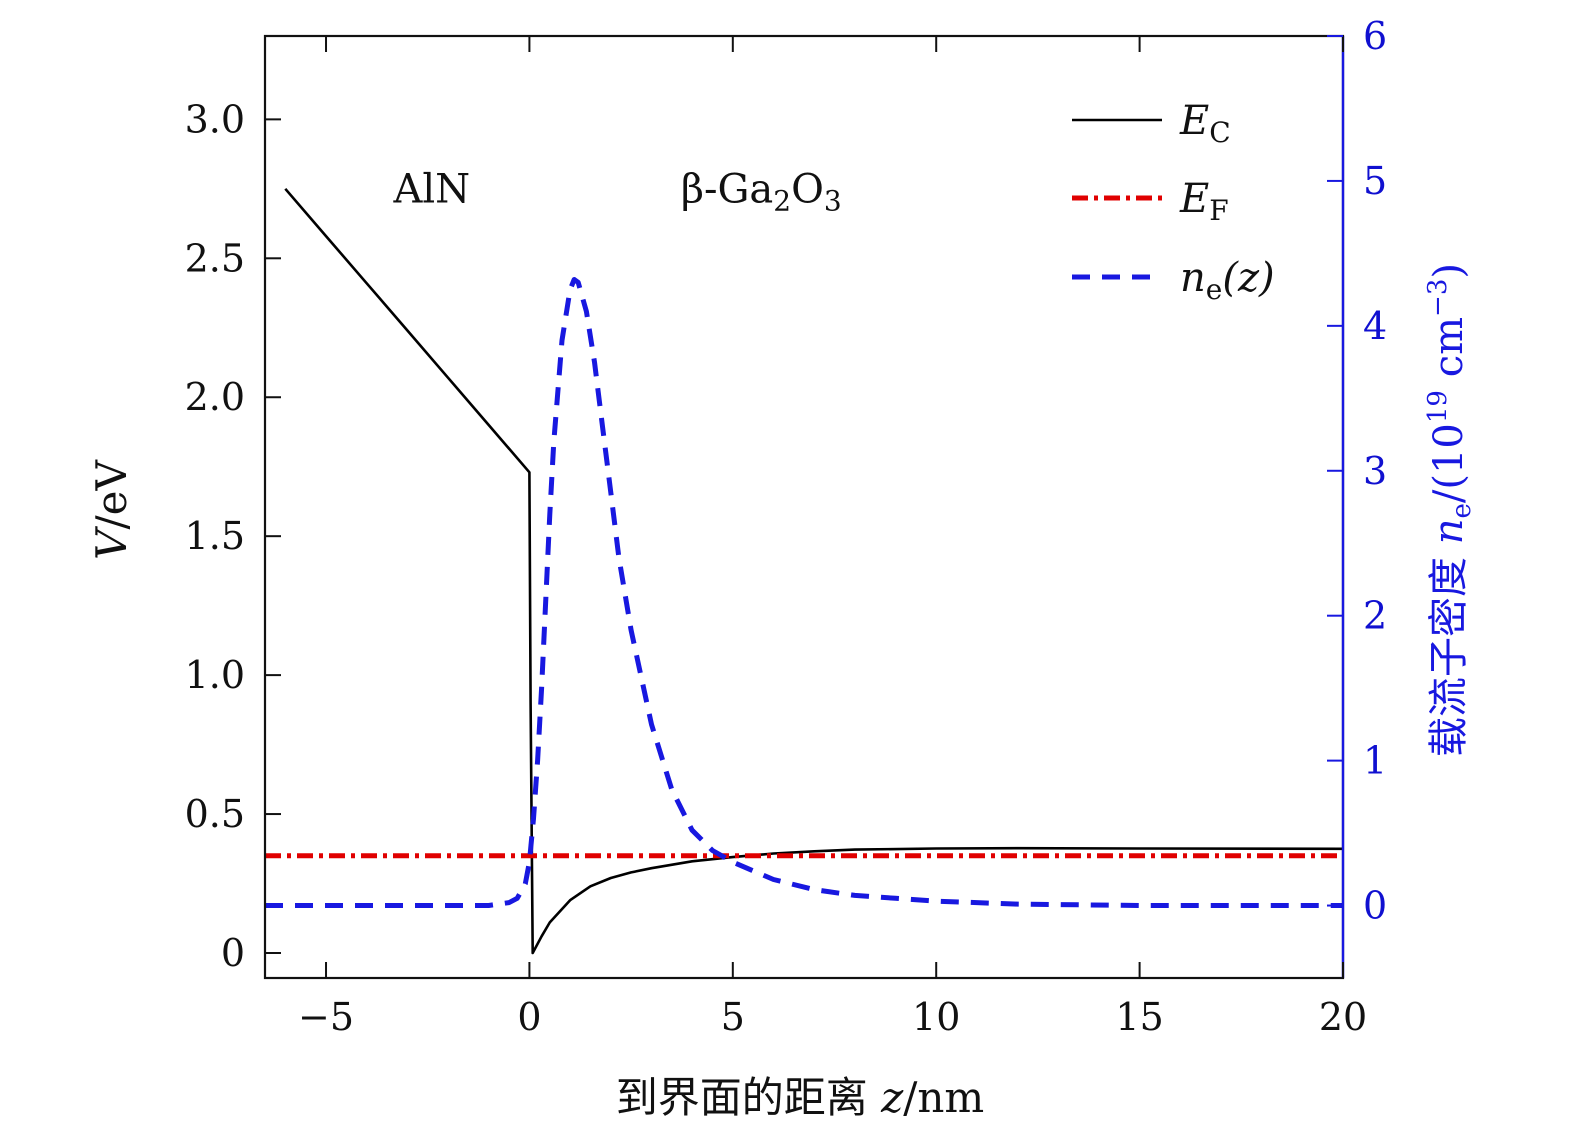 This screenshot has height=1142, width=1575. What do you see at coordinates (1173, 202) in the screenshot?
I see `legend: EC EF ne(z)` at bounding box center [1173, 202].